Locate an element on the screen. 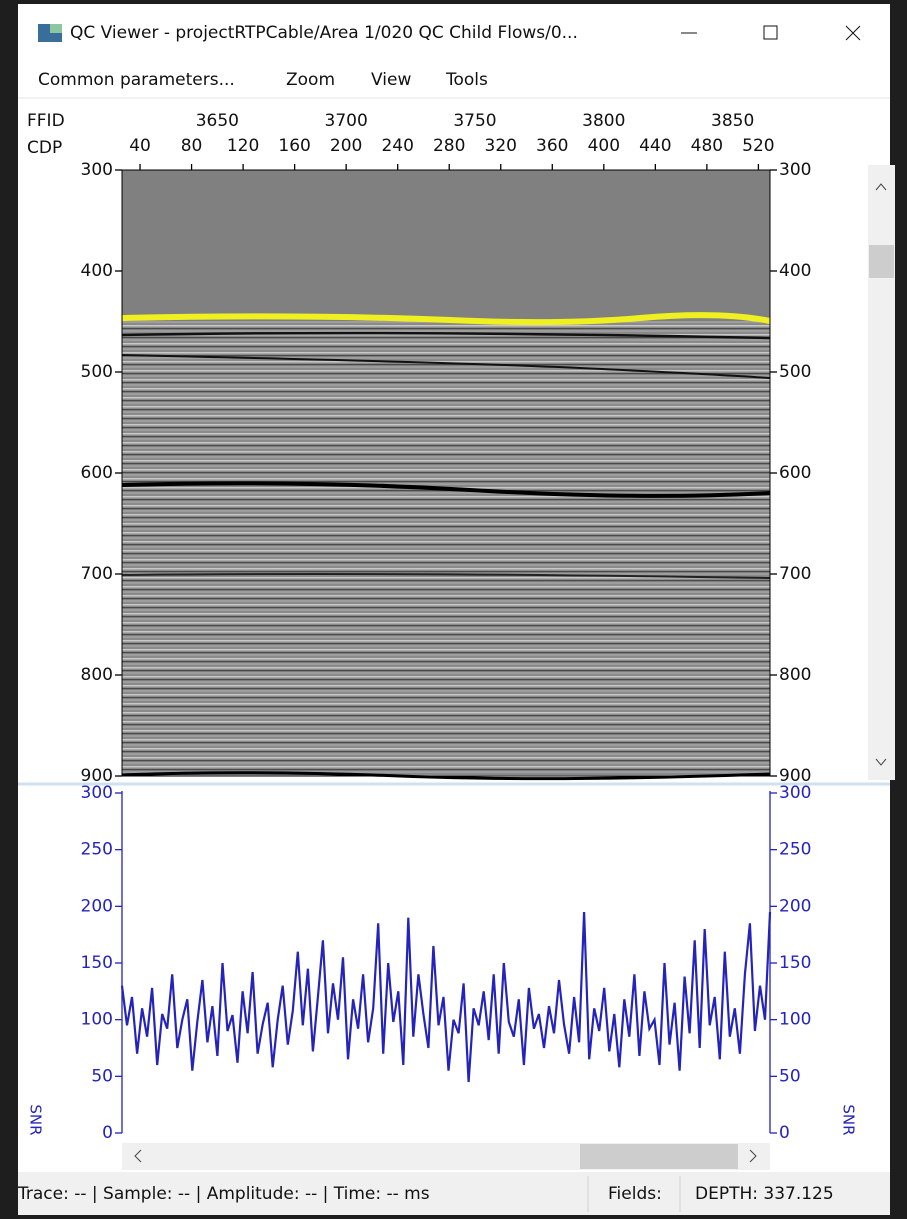 The image size is (907, 1219). ffid-tick-label: 3700 is located at coordinates (346, 121).